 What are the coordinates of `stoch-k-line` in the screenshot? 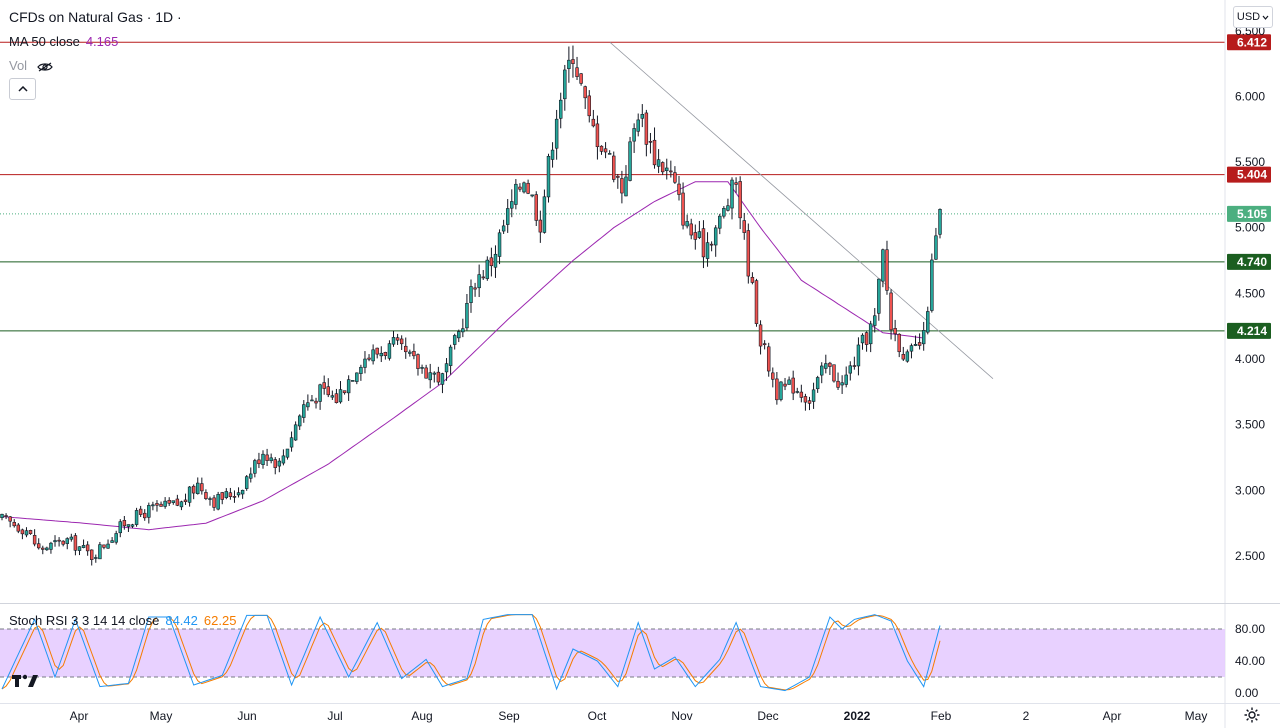 It's located at (471, 653).